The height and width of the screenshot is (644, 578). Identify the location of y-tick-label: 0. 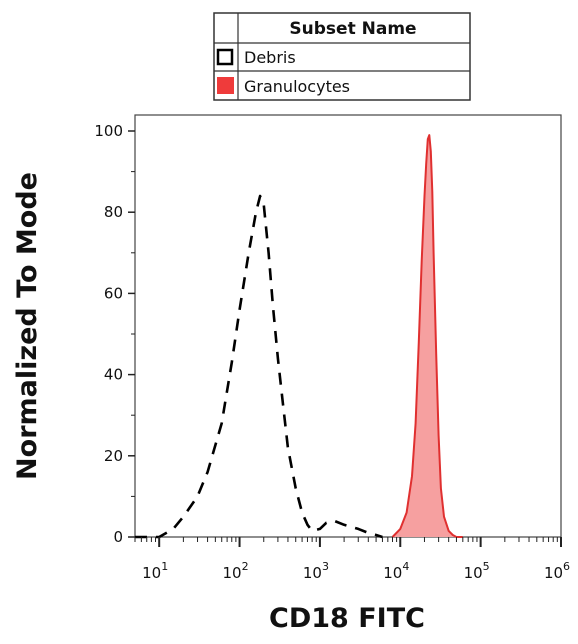
(118, 537).